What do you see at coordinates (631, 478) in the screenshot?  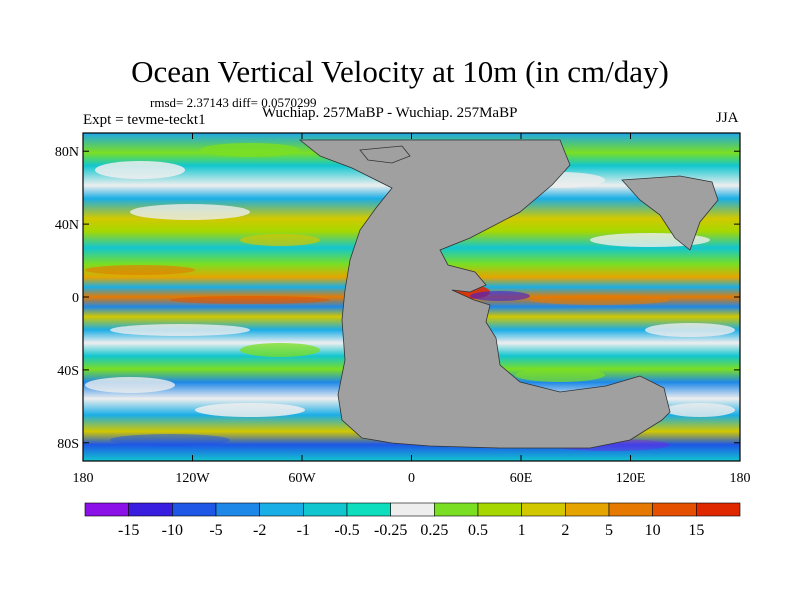 I see `x-tick-label: 120E` at bounding box center [631, 478].